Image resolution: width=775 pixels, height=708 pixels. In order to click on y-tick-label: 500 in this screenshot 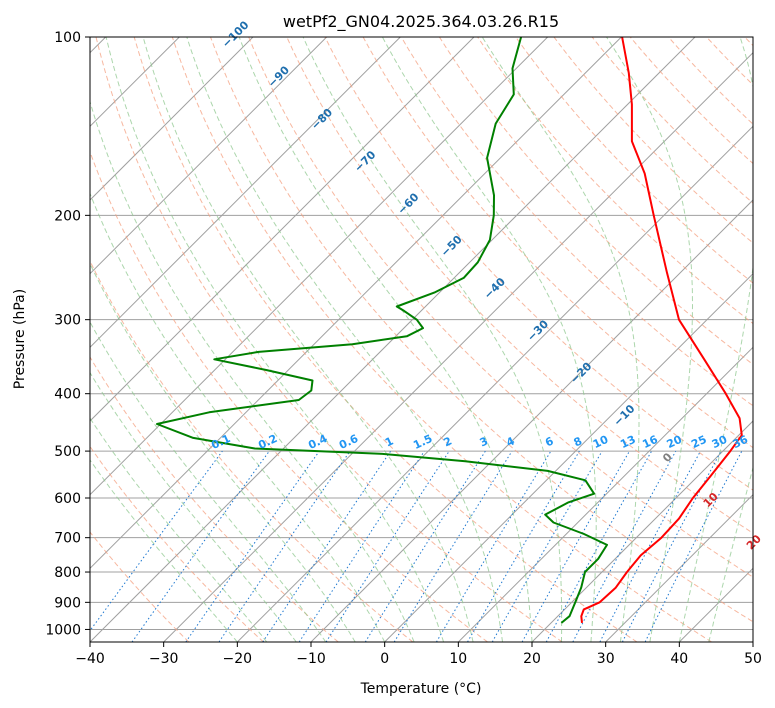, I will do `click(67, 452)`.